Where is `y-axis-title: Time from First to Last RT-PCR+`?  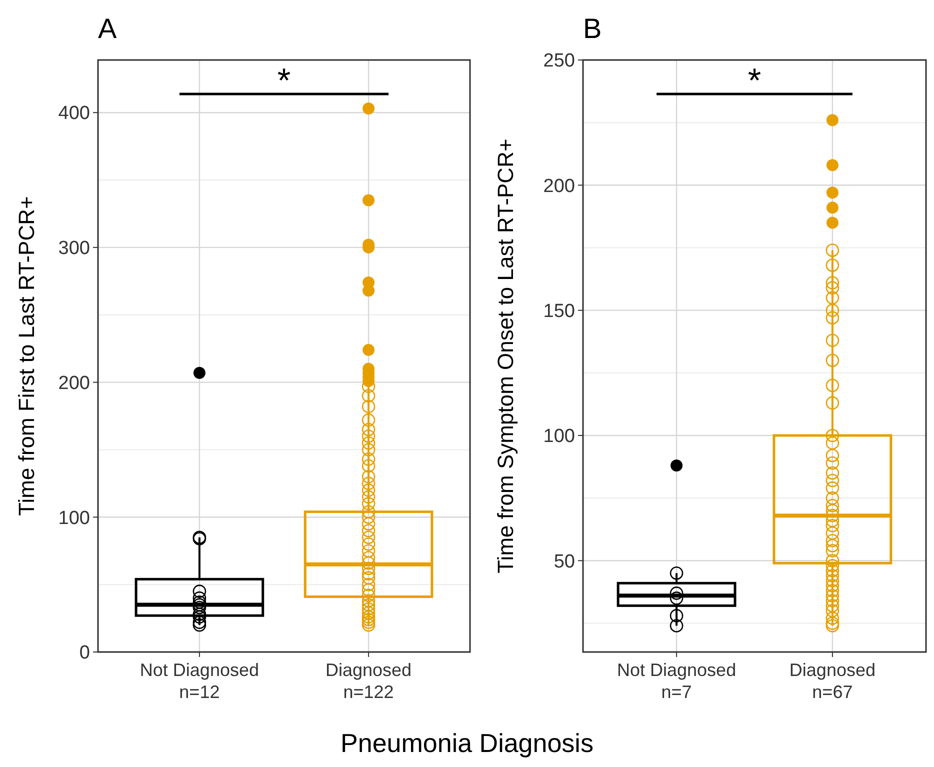 y-axis-title: Time from First to Last RT-PCR+ is located at coordinates (26, 356).